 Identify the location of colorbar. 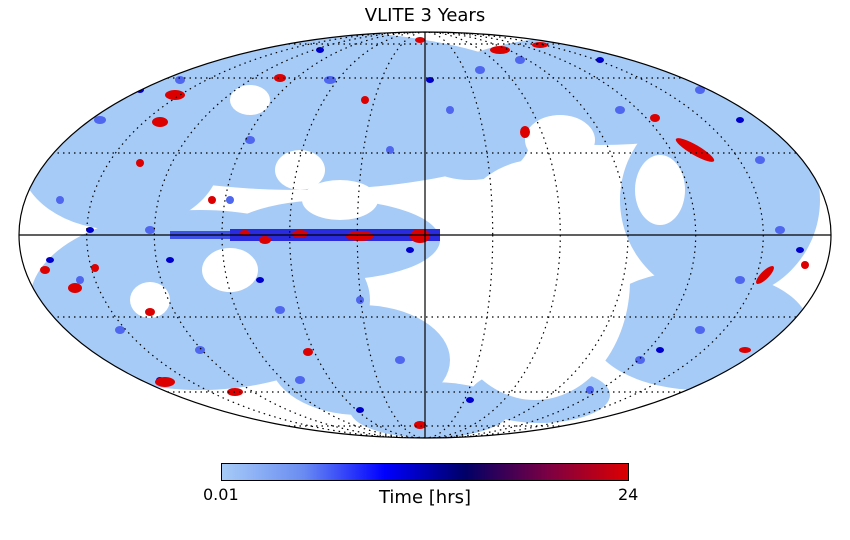
(425, 472).